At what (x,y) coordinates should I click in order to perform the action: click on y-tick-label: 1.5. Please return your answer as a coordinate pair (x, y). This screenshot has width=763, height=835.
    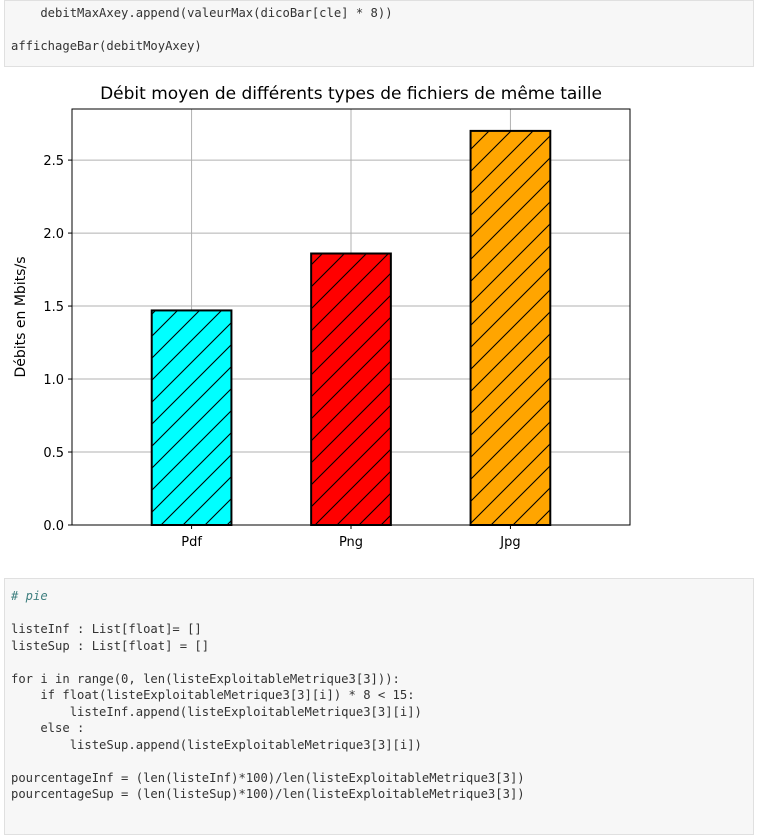
    Looking at the image, I should click on (53, 307).